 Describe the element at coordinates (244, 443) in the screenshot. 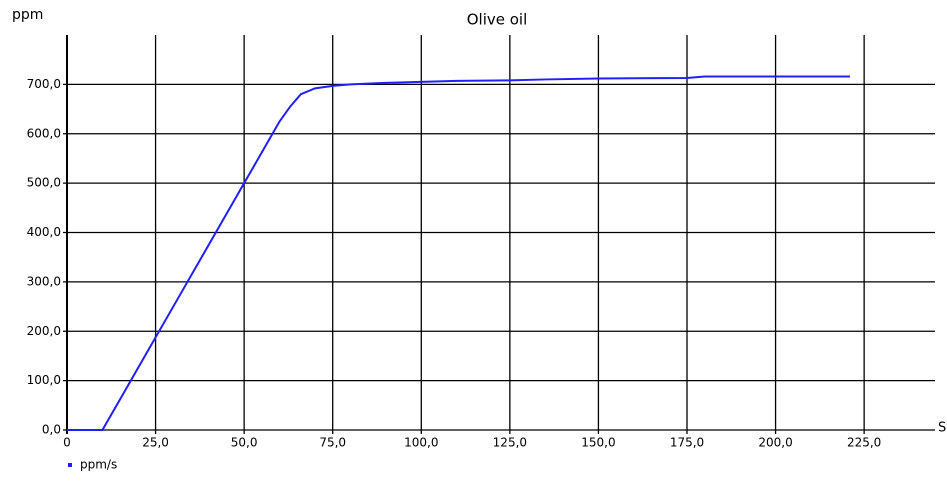

I see `x-tick-label: 50,0` at that location.